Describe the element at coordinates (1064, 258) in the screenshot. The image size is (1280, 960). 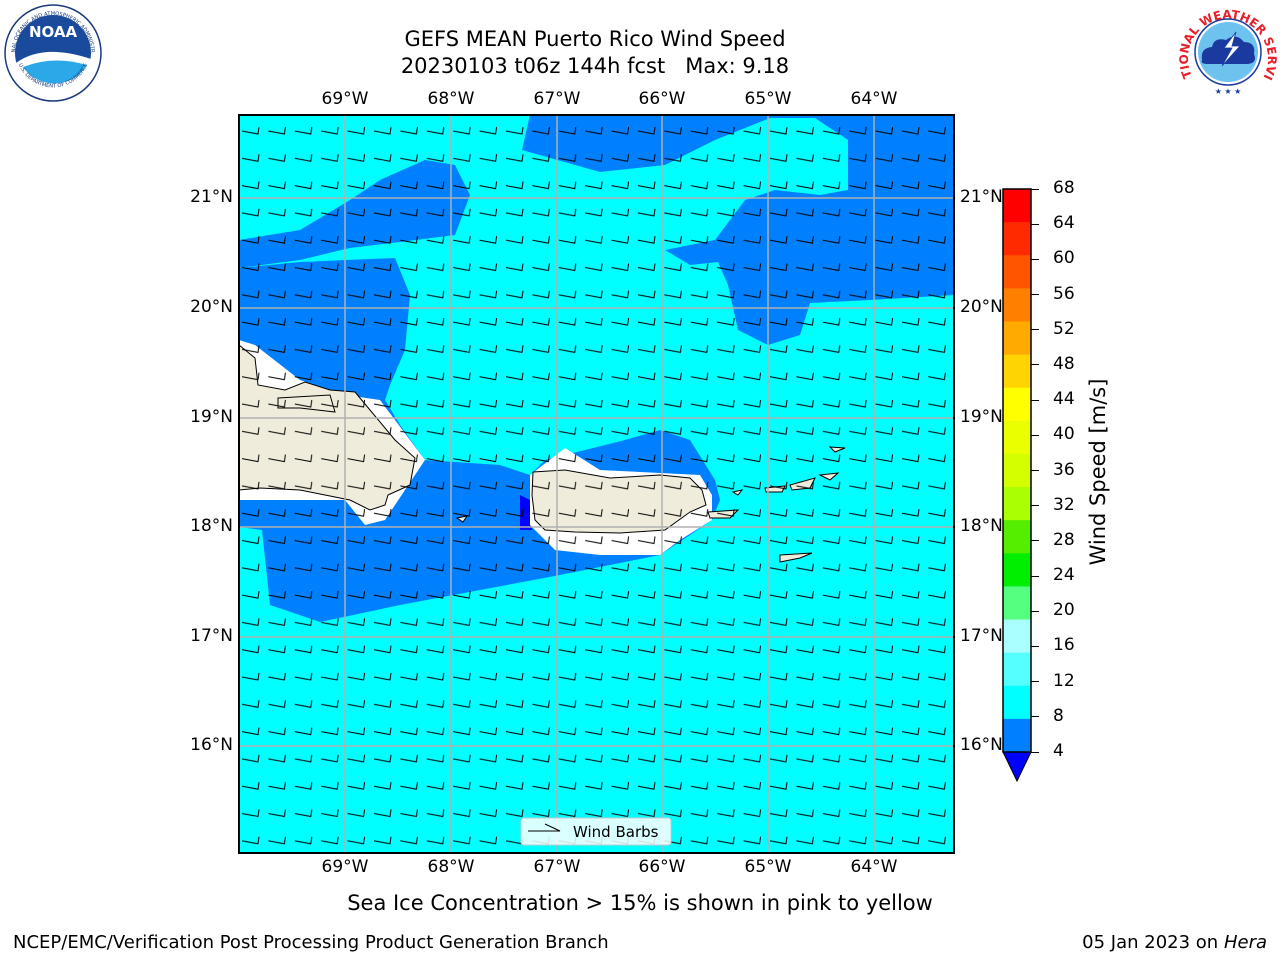
I see `colorbar-tick-label: 60` at that location.